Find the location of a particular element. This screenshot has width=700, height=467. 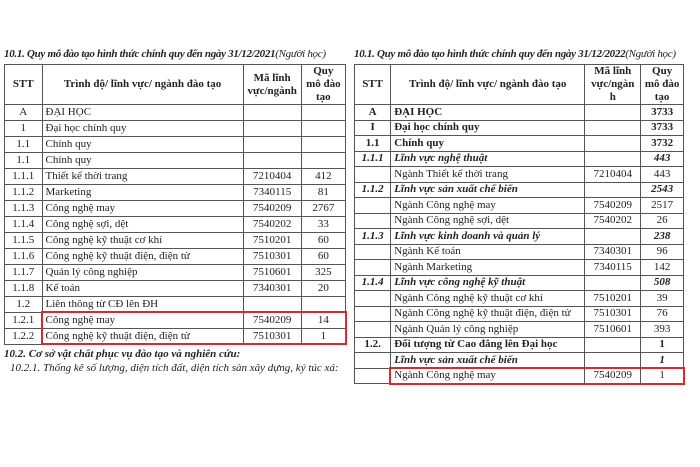

cell-name: Ngành Quản lý công nghiệp is located at coordinates (488, 329).